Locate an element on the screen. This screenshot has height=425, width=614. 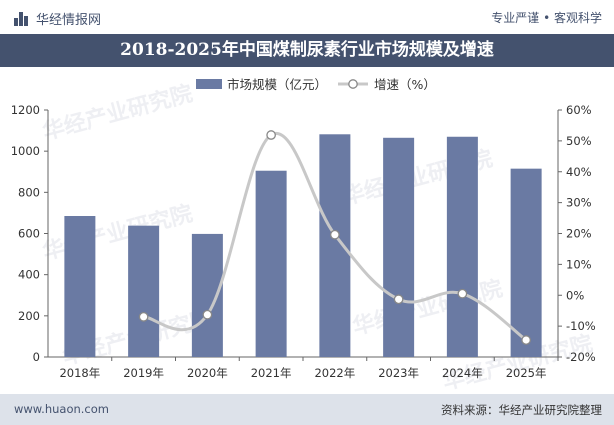
x-tick-label: 2019年 is located at coordinates (143, 373).